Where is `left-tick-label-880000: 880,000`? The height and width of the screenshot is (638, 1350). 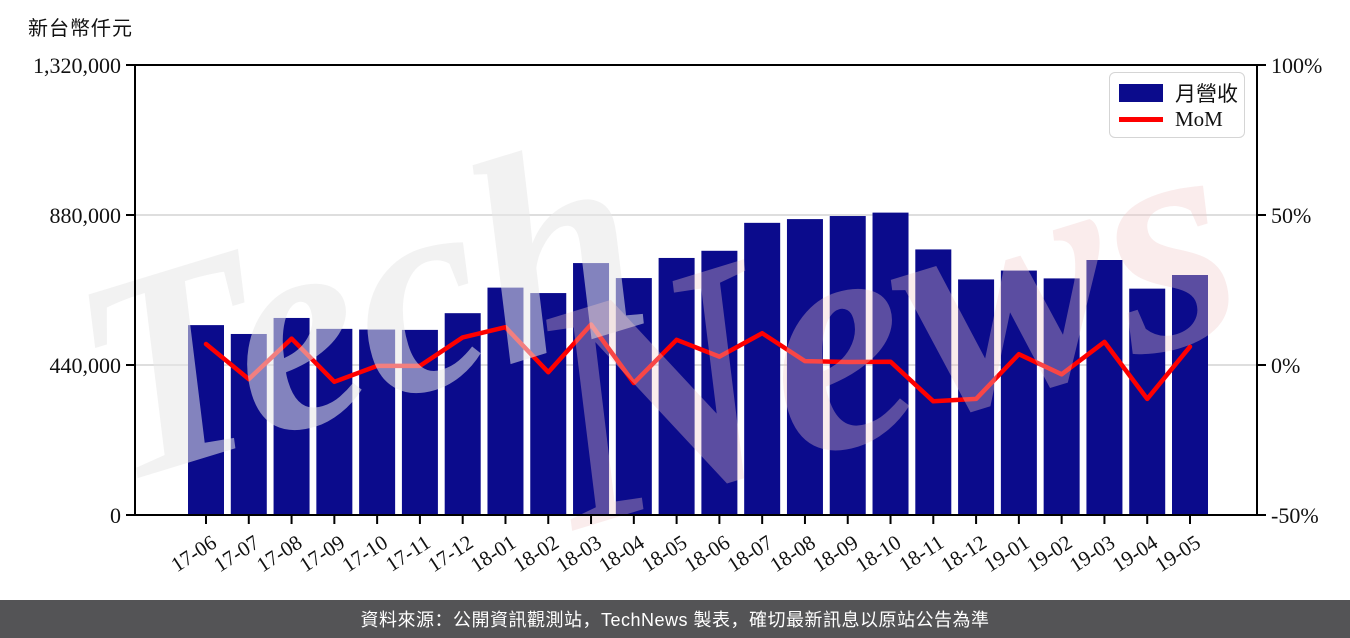 left-tick-label-880000: 880,000 is located at coordinates (86, 215).